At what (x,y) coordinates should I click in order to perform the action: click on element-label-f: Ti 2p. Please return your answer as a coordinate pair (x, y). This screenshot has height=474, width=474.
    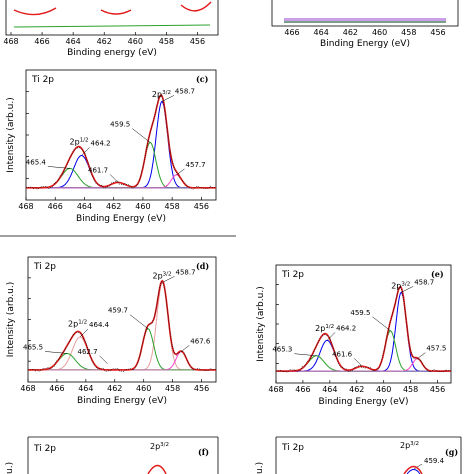
    Looking at the image, I should click on (44, 449).